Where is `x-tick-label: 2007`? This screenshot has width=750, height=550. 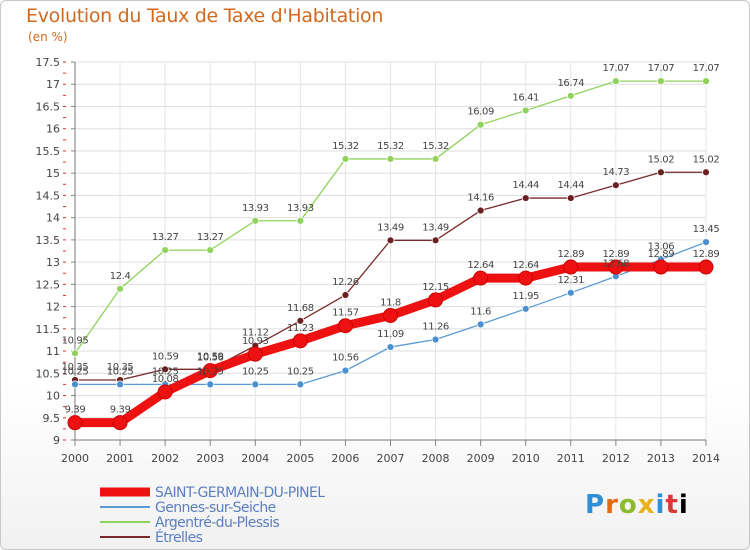 x-tick-label: 2007 is located at coordinates (391, 458).